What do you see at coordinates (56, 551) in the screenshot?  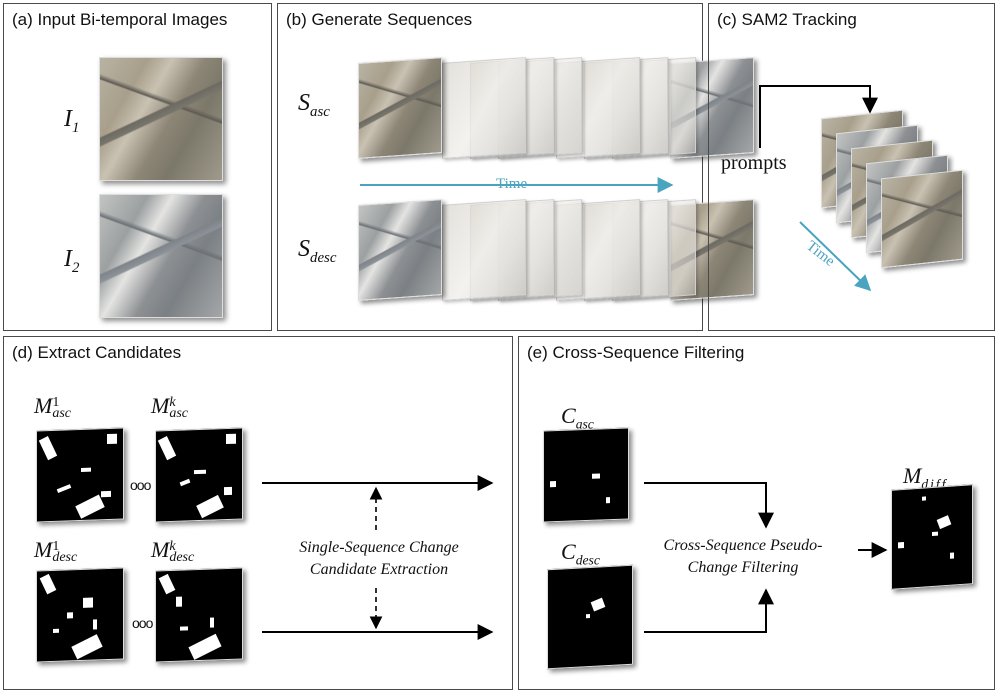 I see `label-m1-desc: M 1 desc` at bounding box center [56, 551].